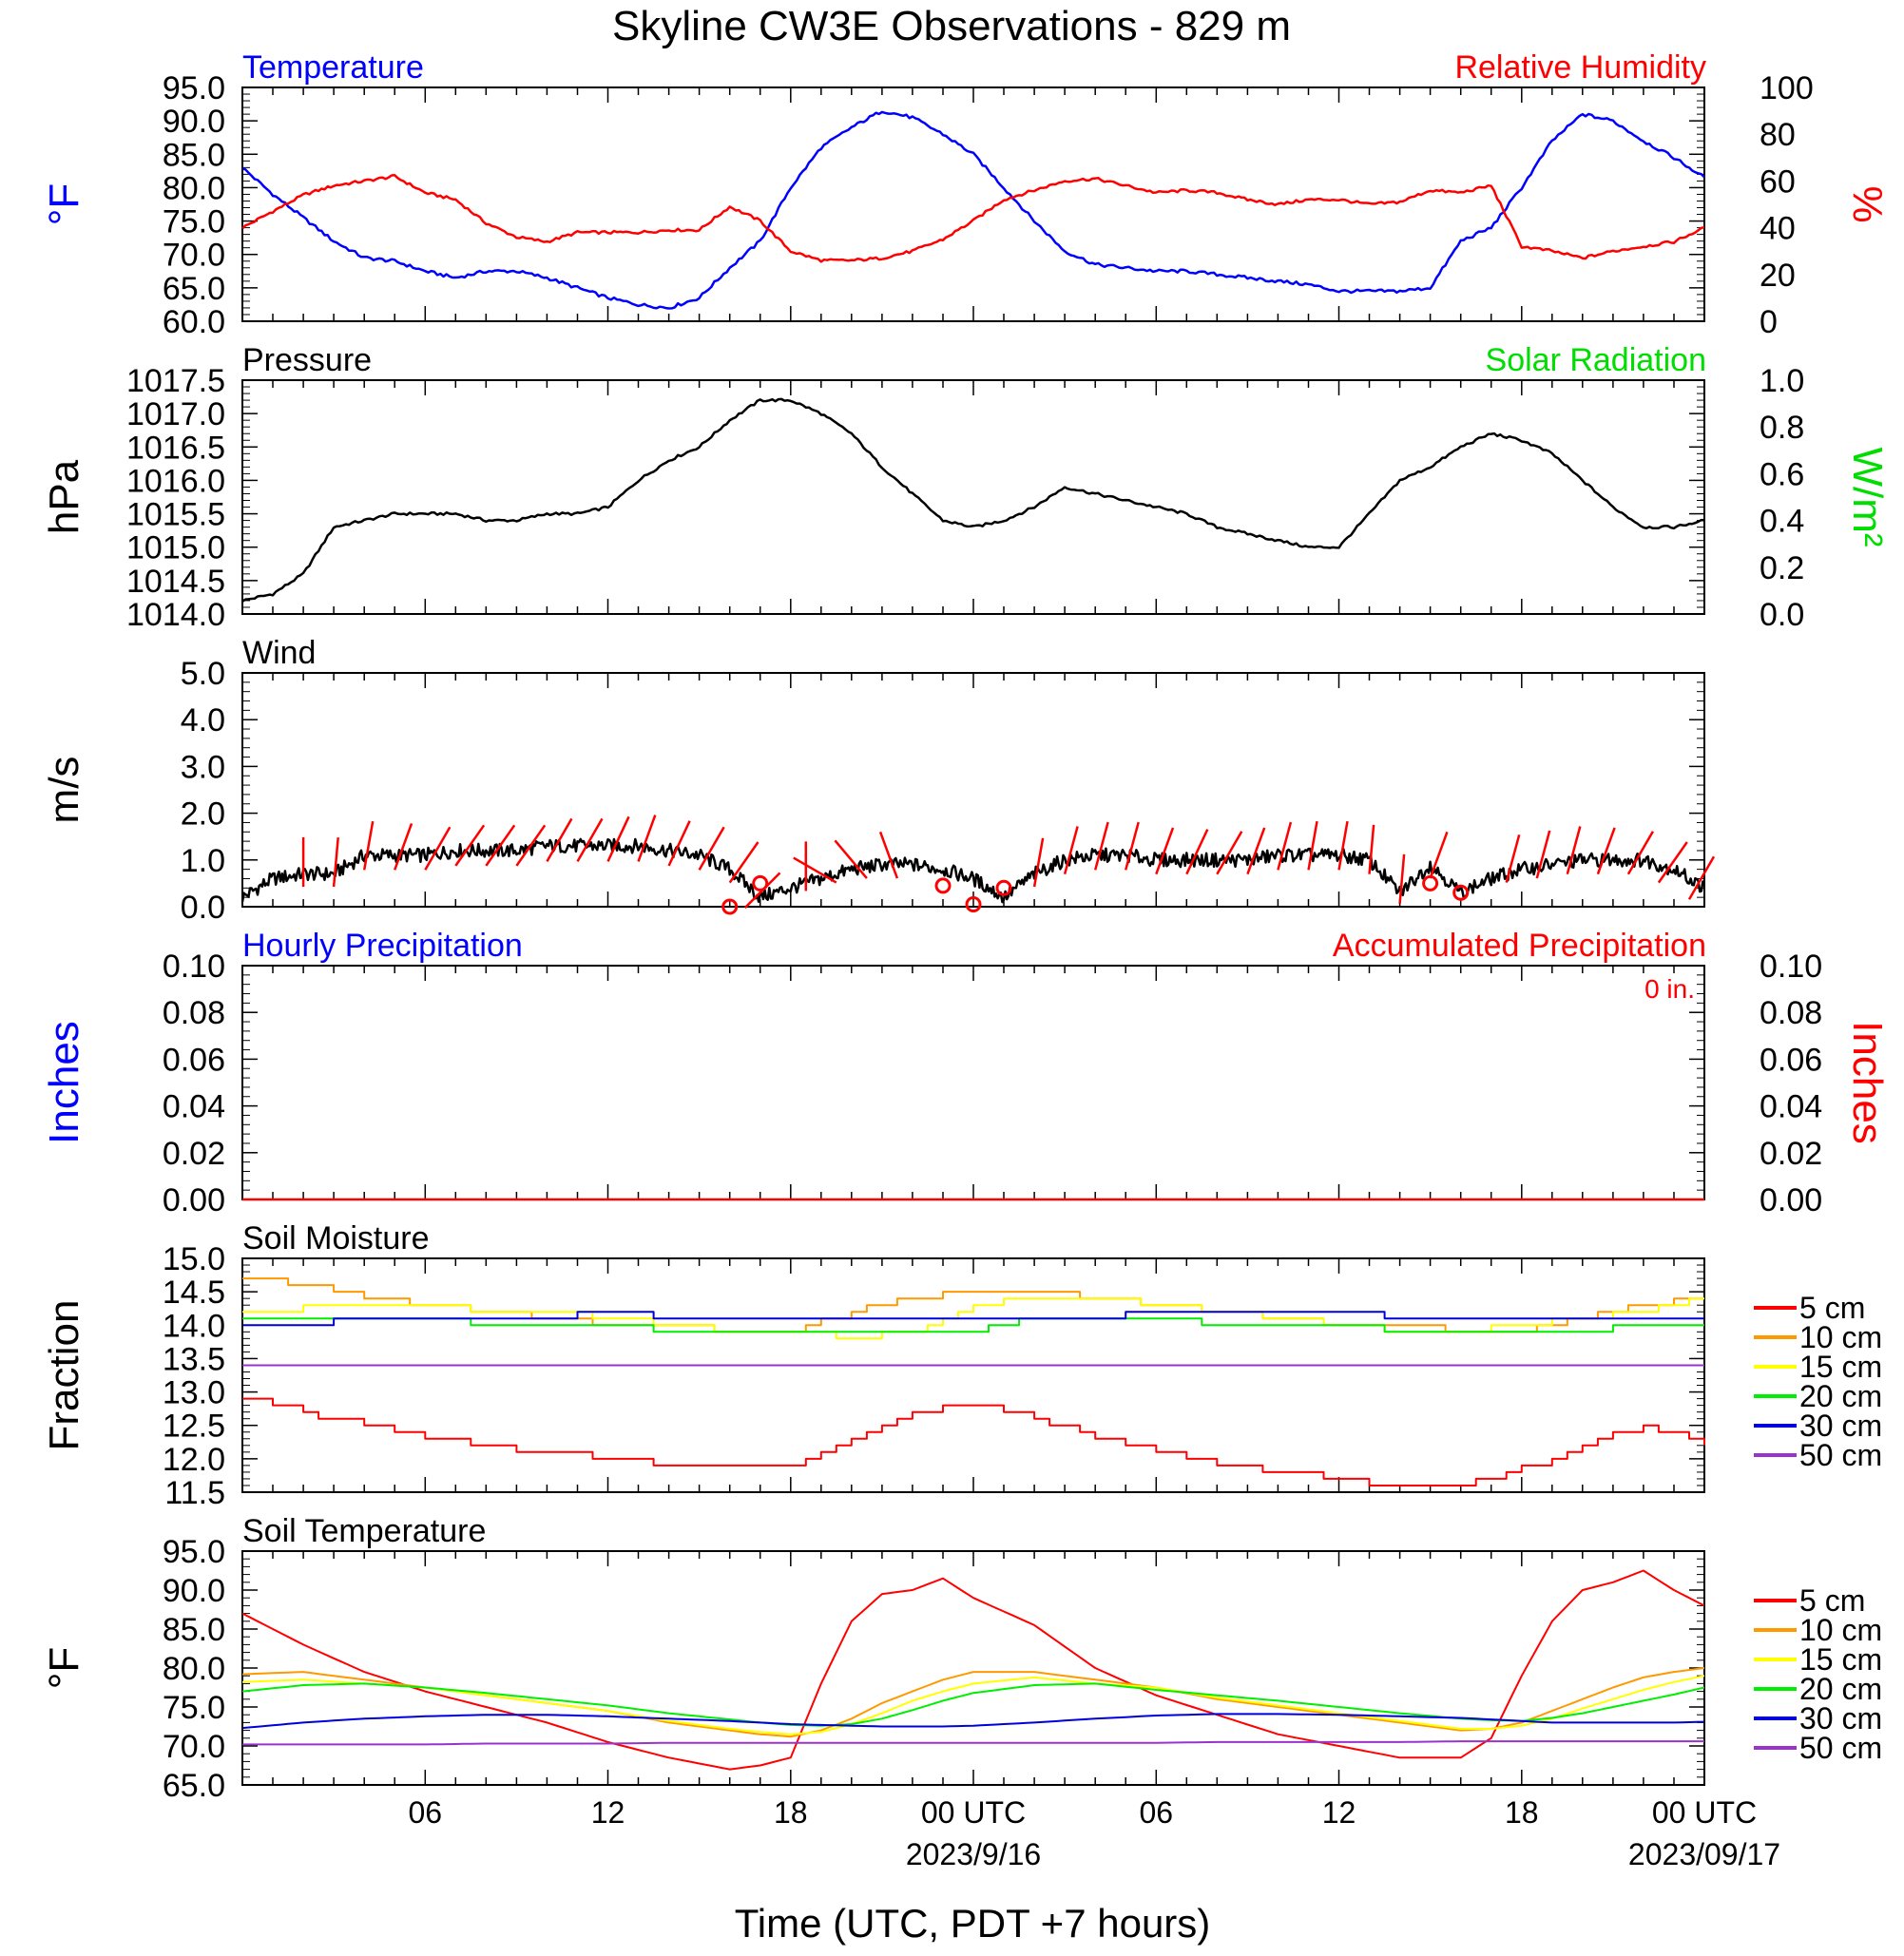 The width and height of the screenshot is (1904, 1956). What do you see at coordinates (1596, 360) in the screenshot?
I see `panel-title-right: Solar Radiation` at bounding box center [1596, 360].